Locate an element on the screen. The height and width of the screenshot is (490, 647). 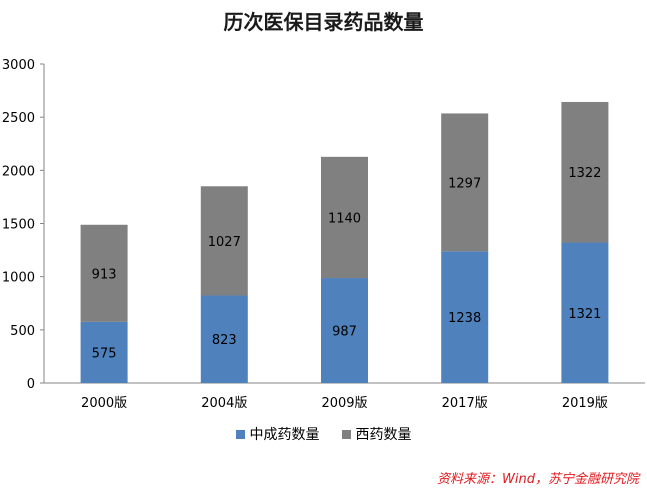
x-tick-label: 2009版 is located at coordinates (344, 403).